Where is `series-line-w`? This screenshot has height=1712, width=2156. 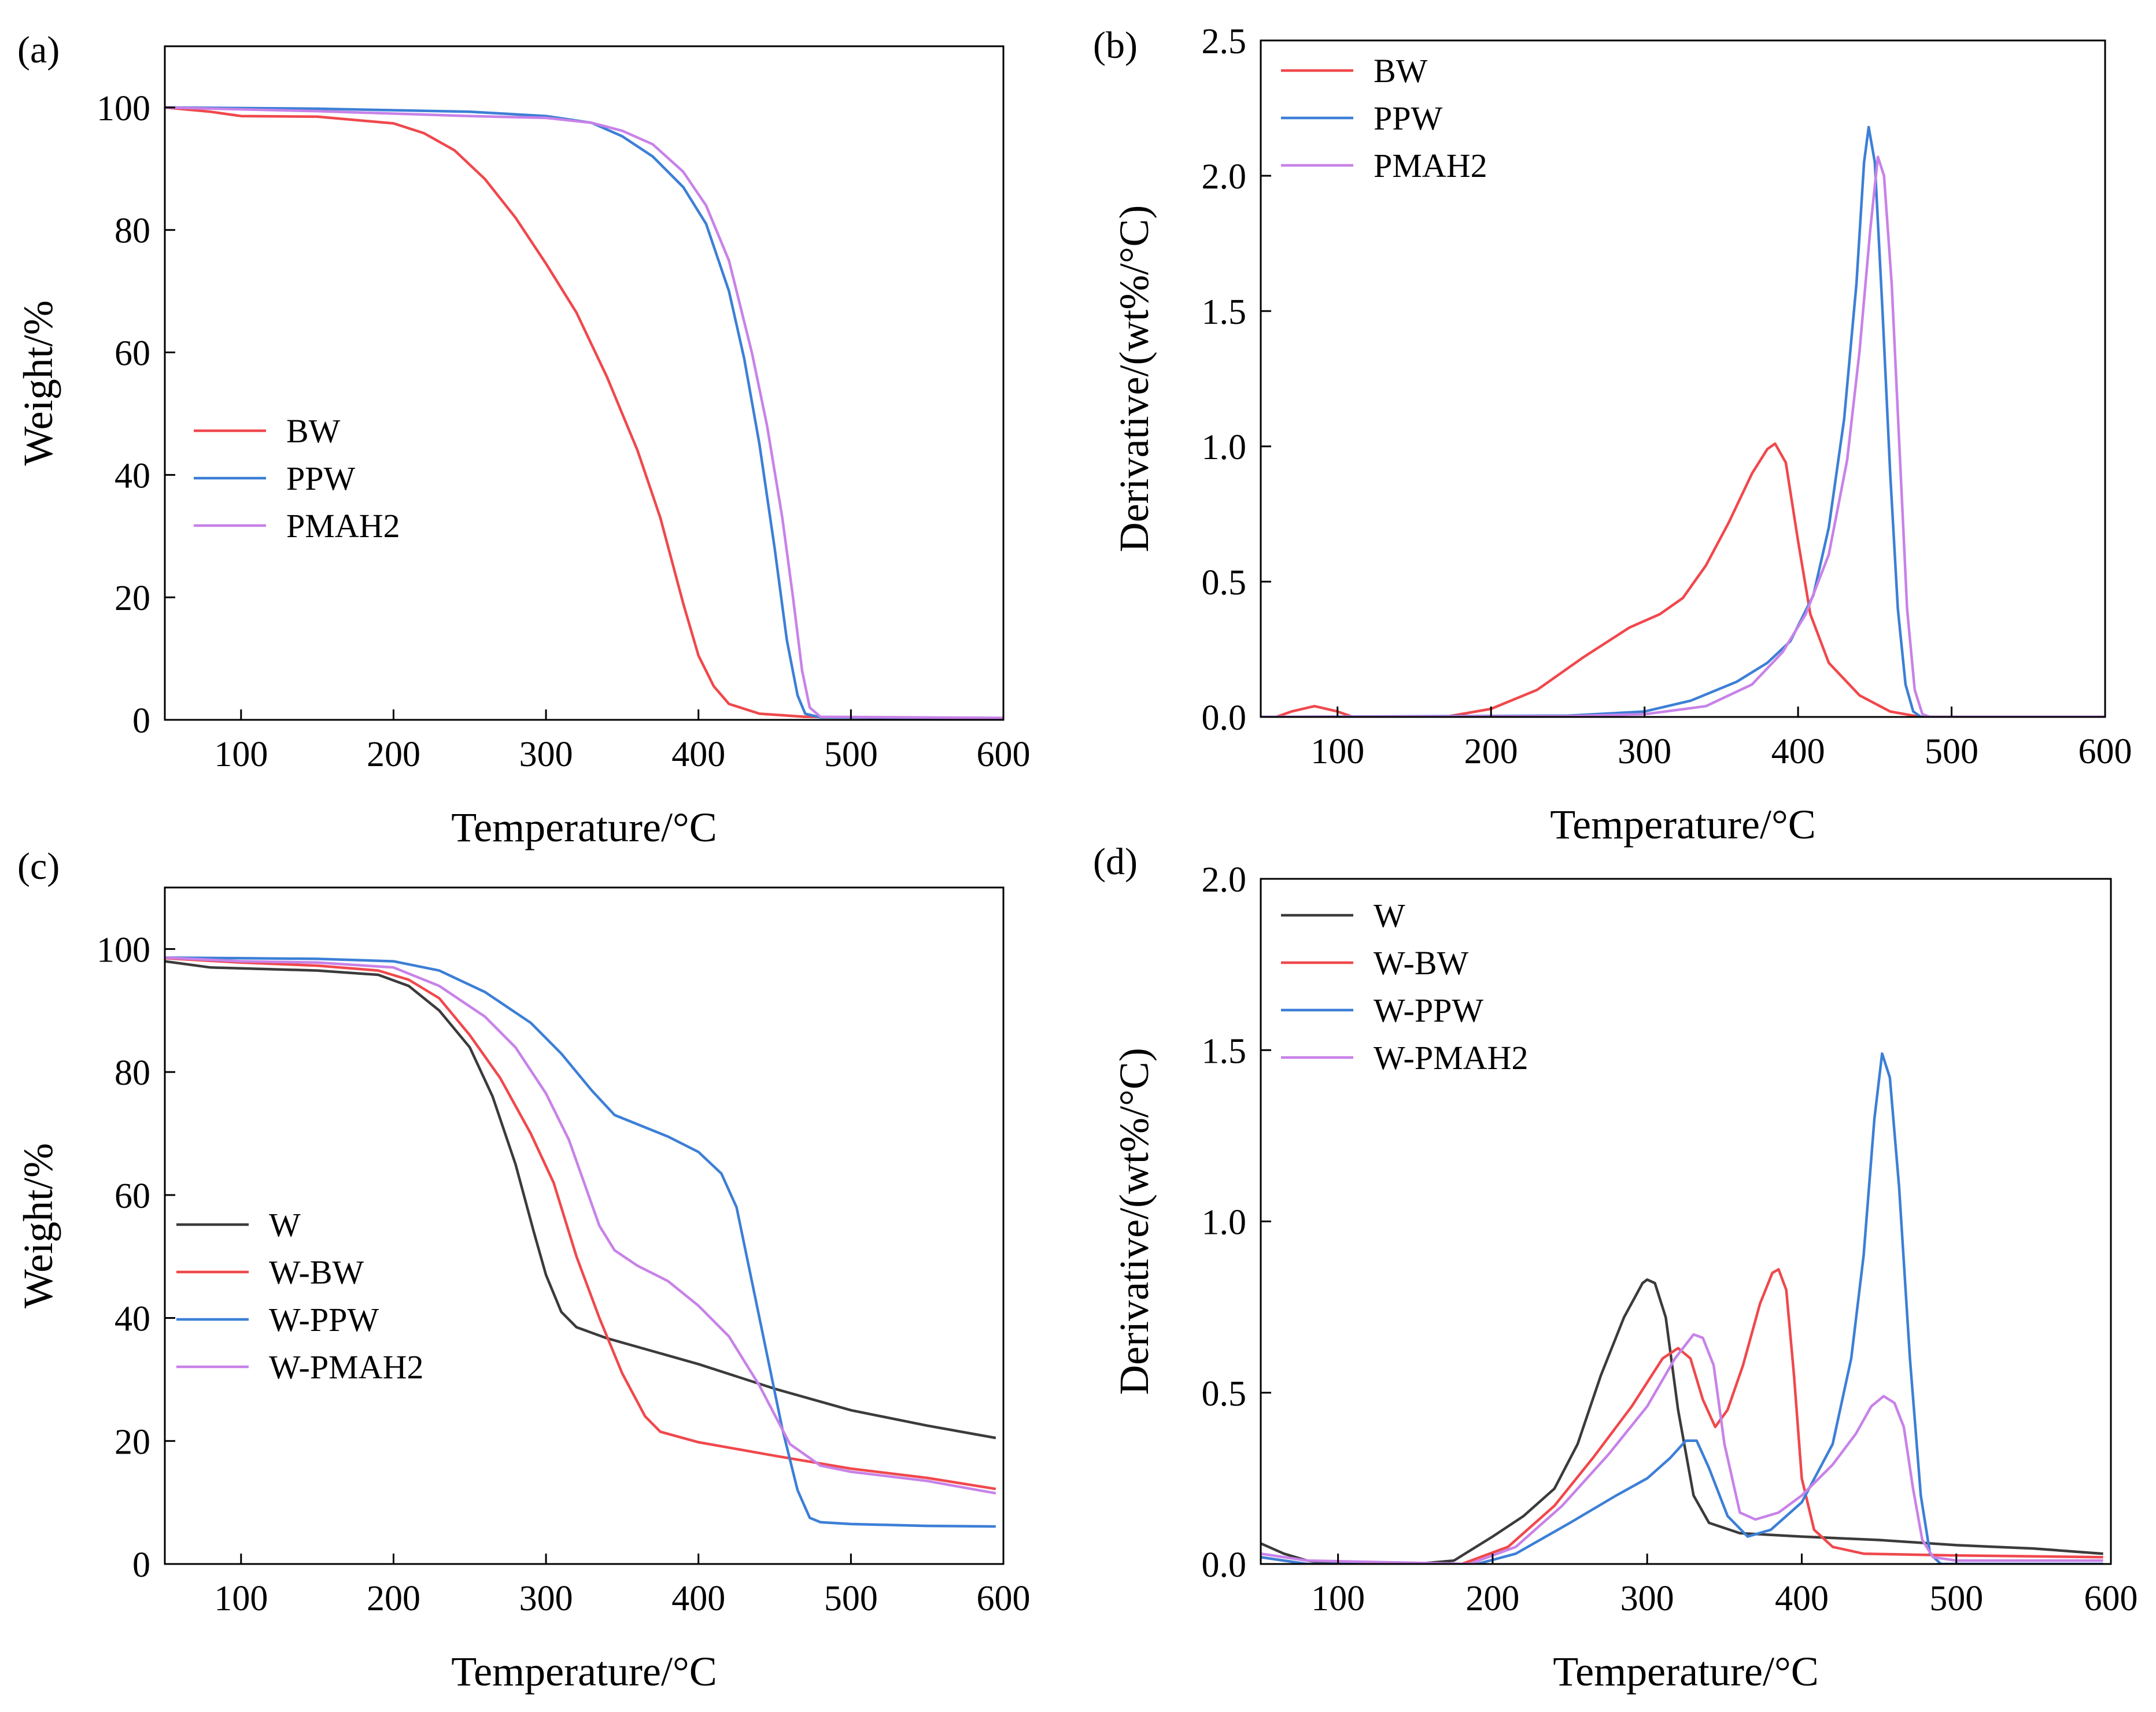 series-line-w is located at coordinates (1682, 1421).